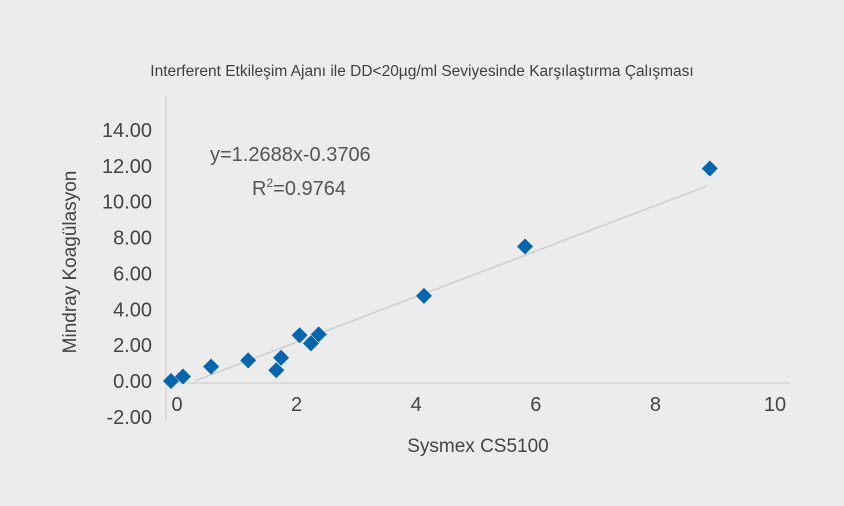 This screenshot has width=844, height=506. I want to click on y-tick-label: 14.00, so click(127, 131).